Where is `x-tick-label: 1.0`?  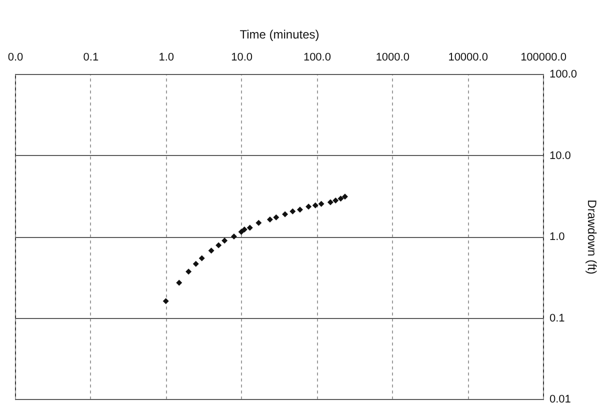
x-tick-label: 1.0 is located at coordinates (166, 58).